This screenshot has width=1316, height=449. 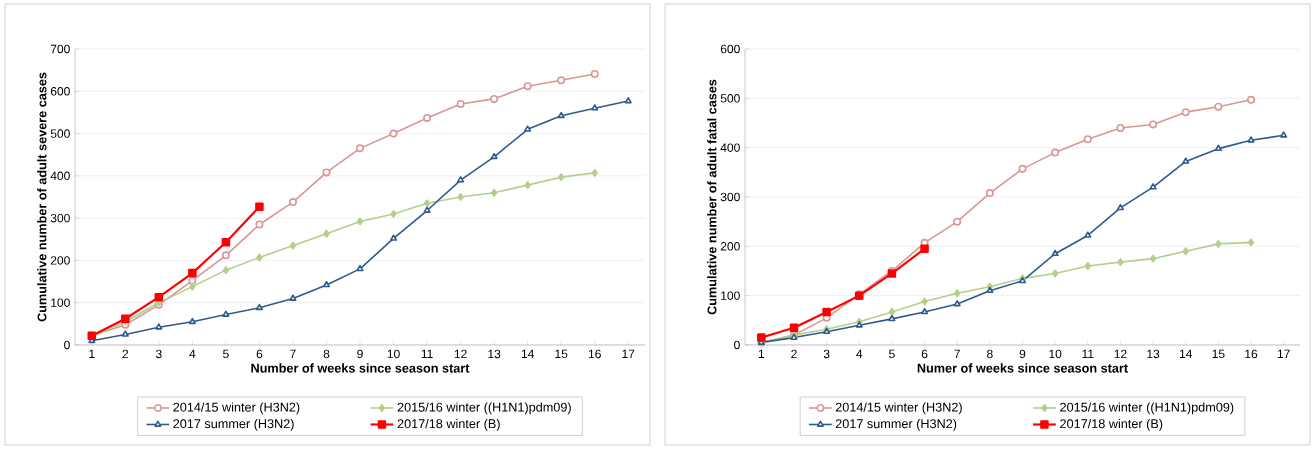 I want to click on y-axis-title: Cumulative number of adult severe cases, so click(x=42, y=197).